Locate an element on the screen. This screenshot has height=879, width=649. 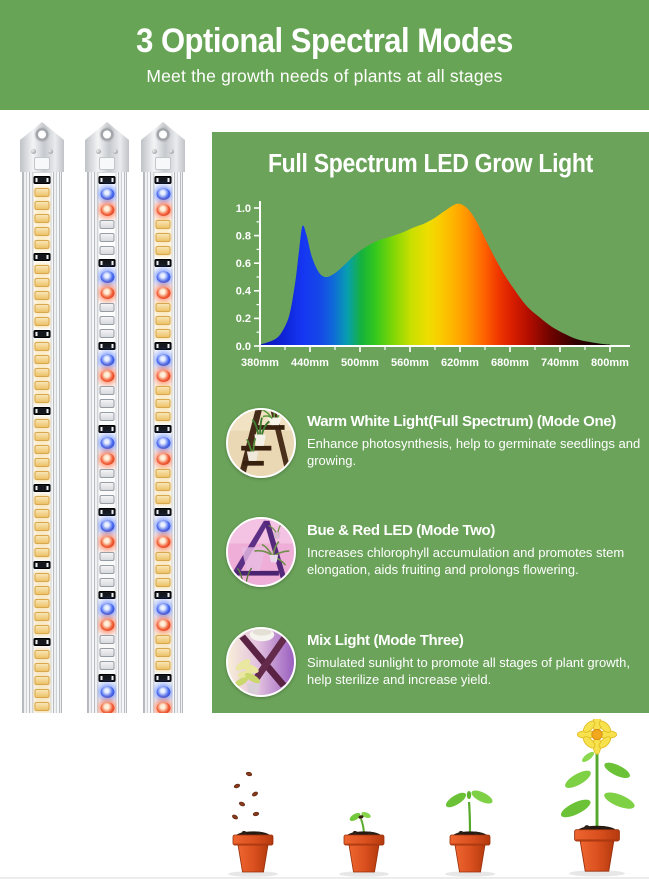
svg-text: 740mm is located at coordinates (560, 363).